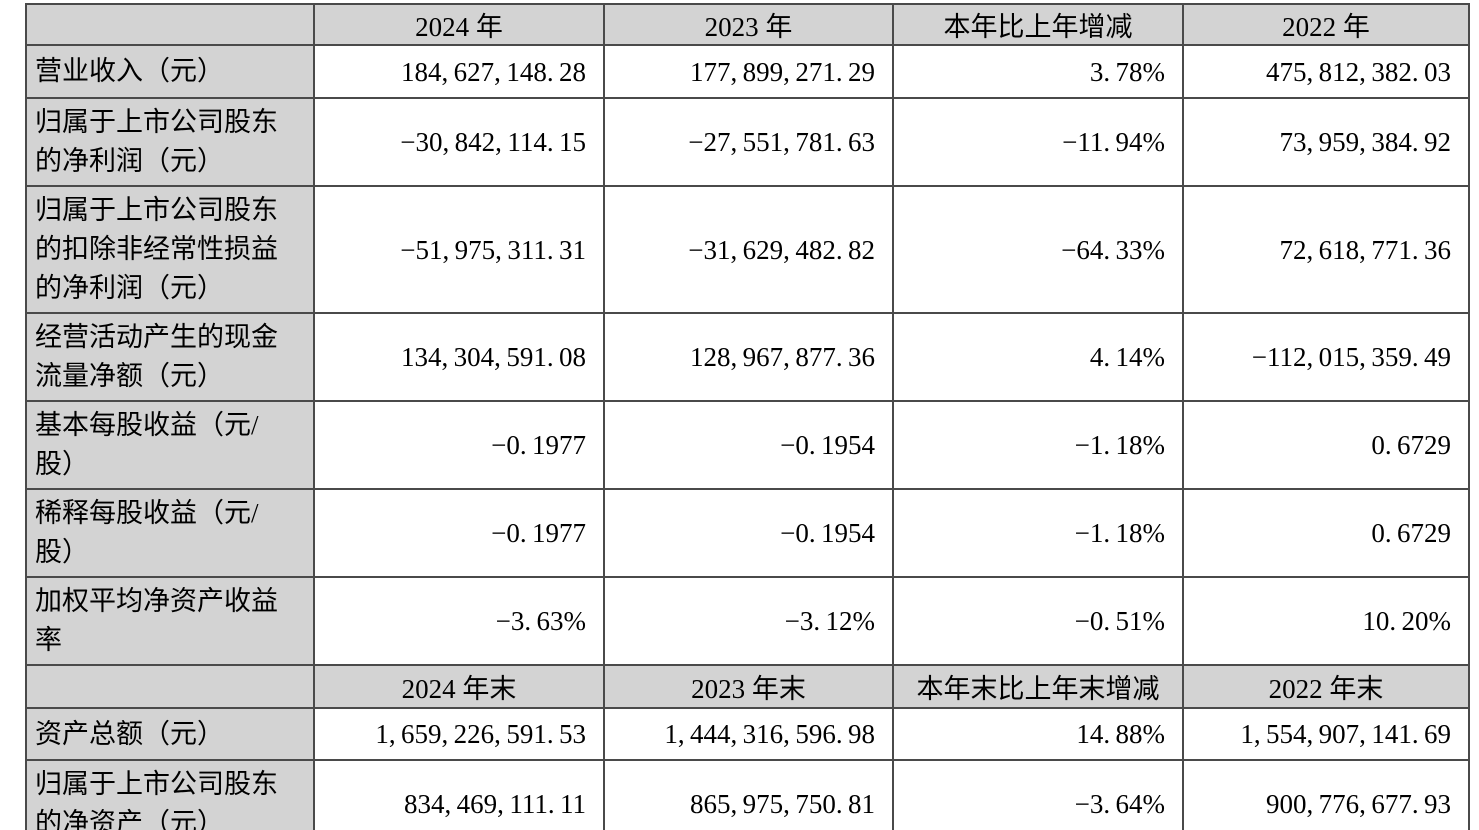  I want to click on value-2024-end: 834, 469, 111. 11, so click(459, 794).